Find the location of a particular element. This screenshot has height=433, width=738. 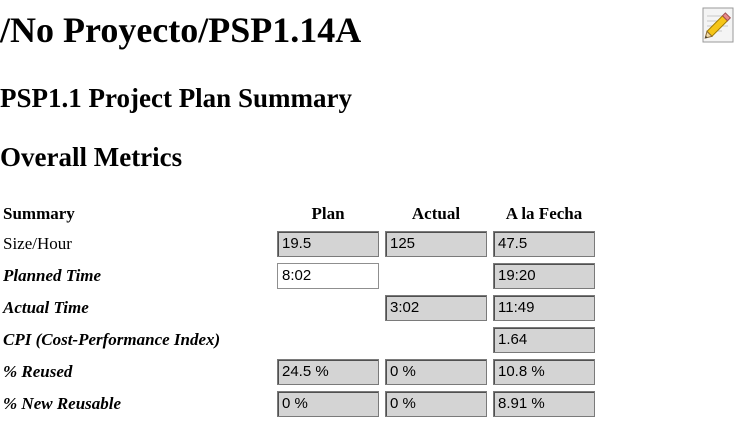

cpi-to-date-field: 1.64 is located at coordinates (544, 340).